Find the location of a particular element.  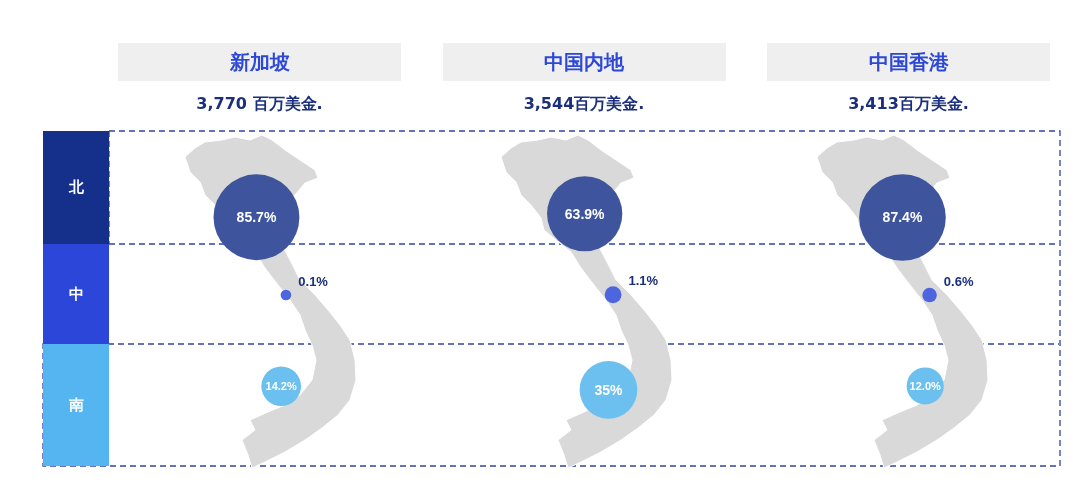

data-label: 35% is located at coordinates (608, 389).